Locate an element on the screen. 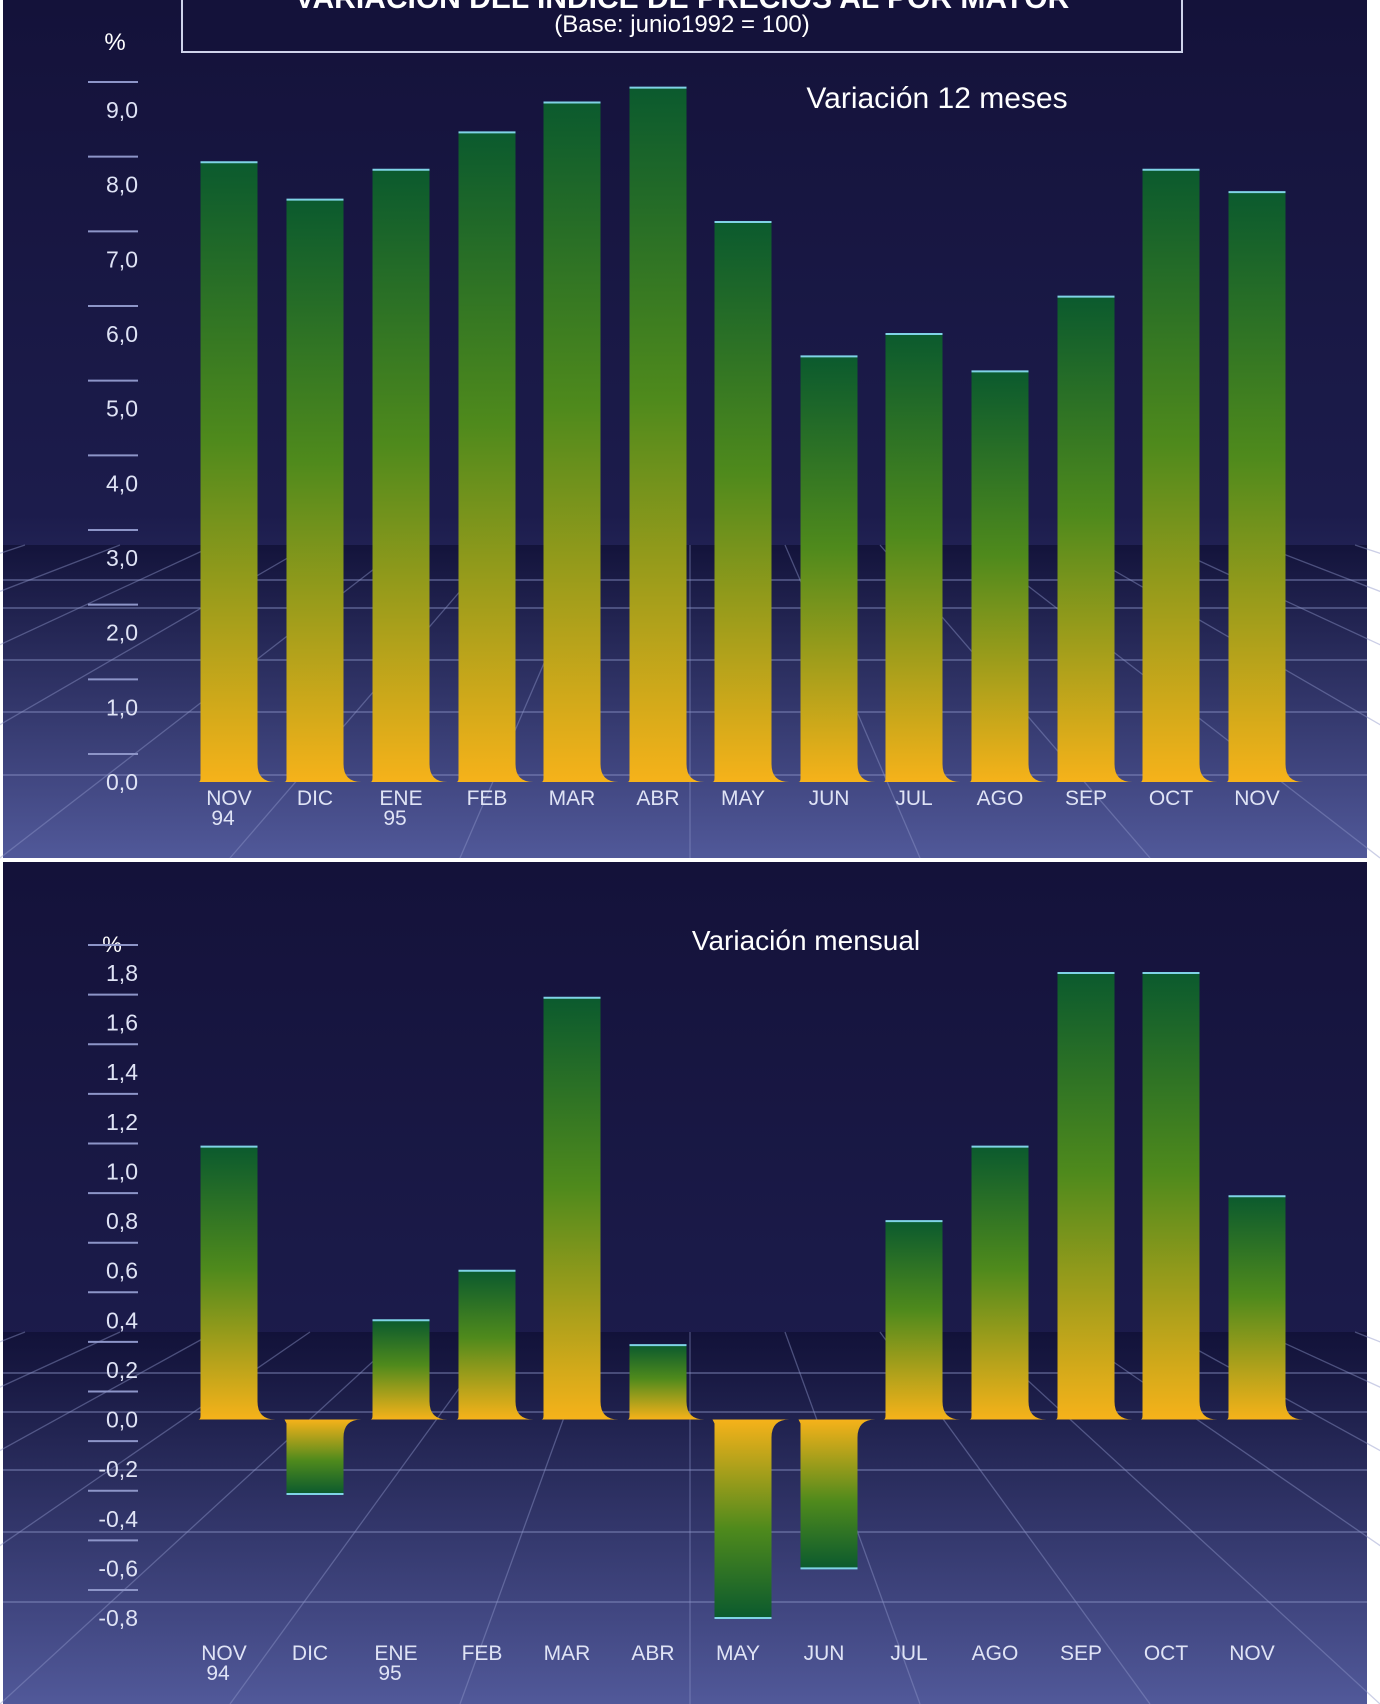 This screenshot has width=1380, height=1704. y-tick-label: 6,0 is located at coordinates (122, 334).